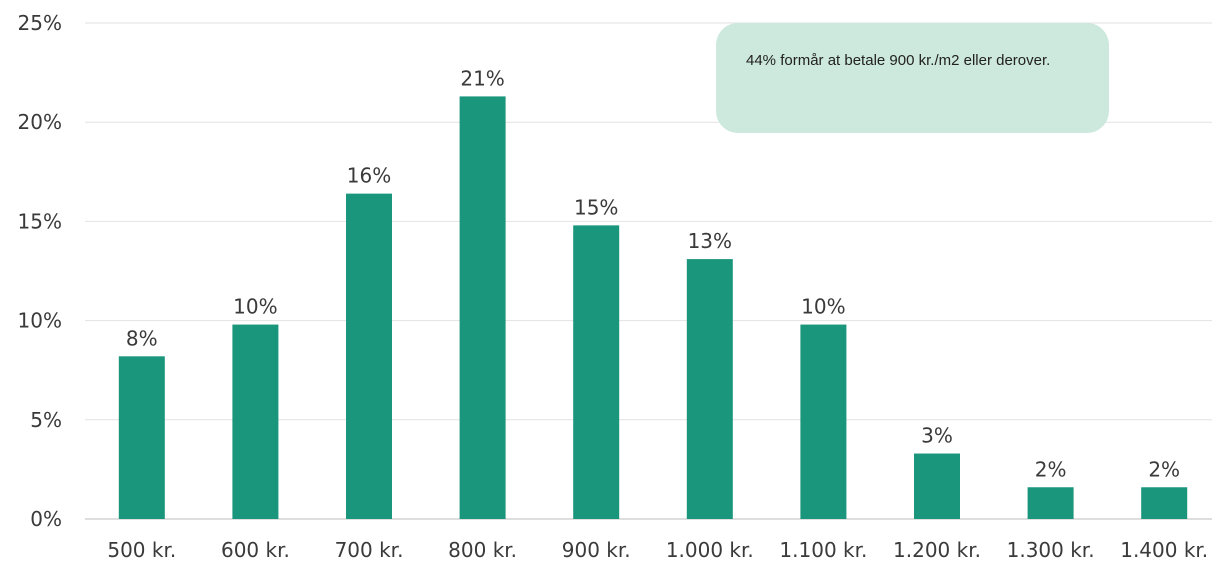  Describe the element at coordinates (482, 78) in the screenshot. I see `data-label: 21%` at that location.